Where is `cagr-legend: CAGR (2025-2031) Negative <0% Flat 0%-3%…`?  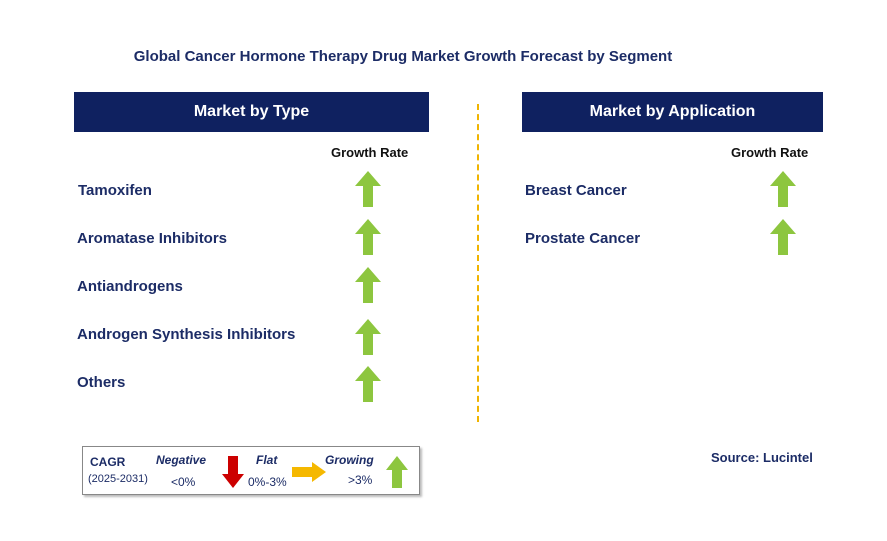 cagr-legend: CAGR (2025-2031) Negative <0% Flat 0%-3%… is located at coordinates (251, 470).